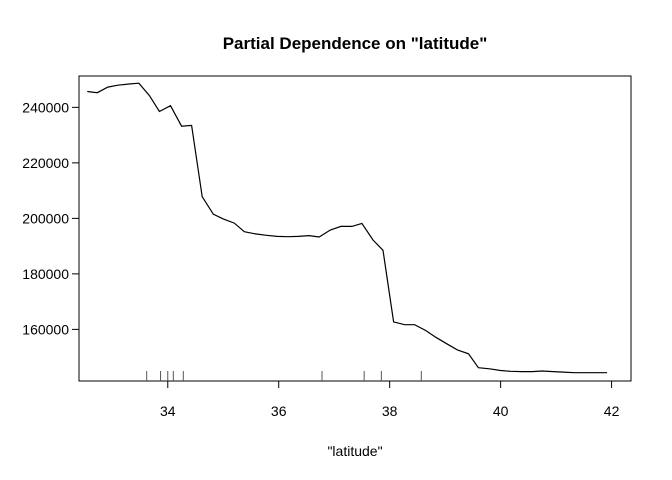 This screenshot has height=480, width=672. What do you see at coordinates (354, 451) in the screenshot?
I see `x-axis-label: "latitude"` at bounding box center [354, 451].